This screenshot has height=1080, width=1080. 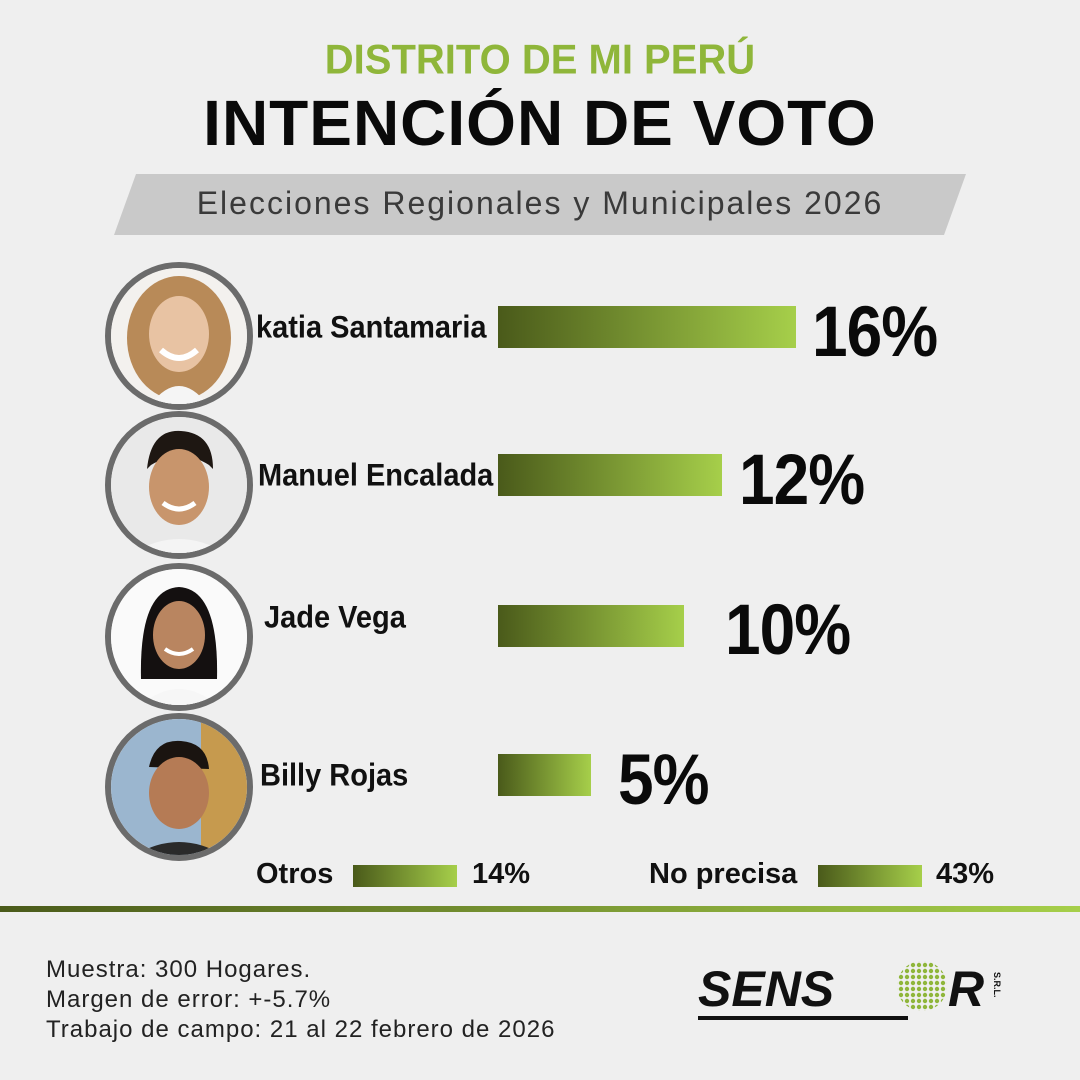 I want to click on logo-text-right: R, so click(x=966, y=989).